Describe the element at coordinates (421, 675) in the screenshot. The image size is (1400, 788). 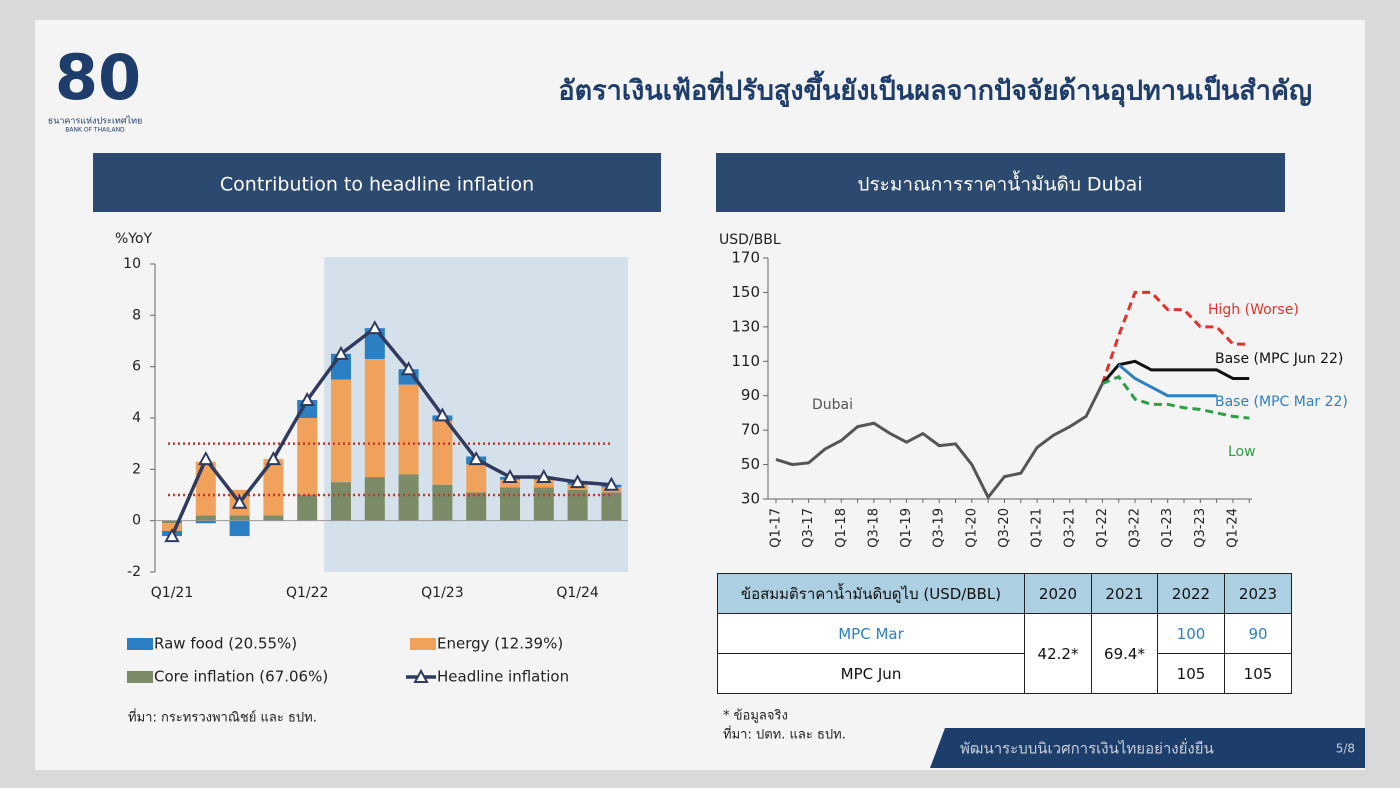
I see `legend-marker` at that location.